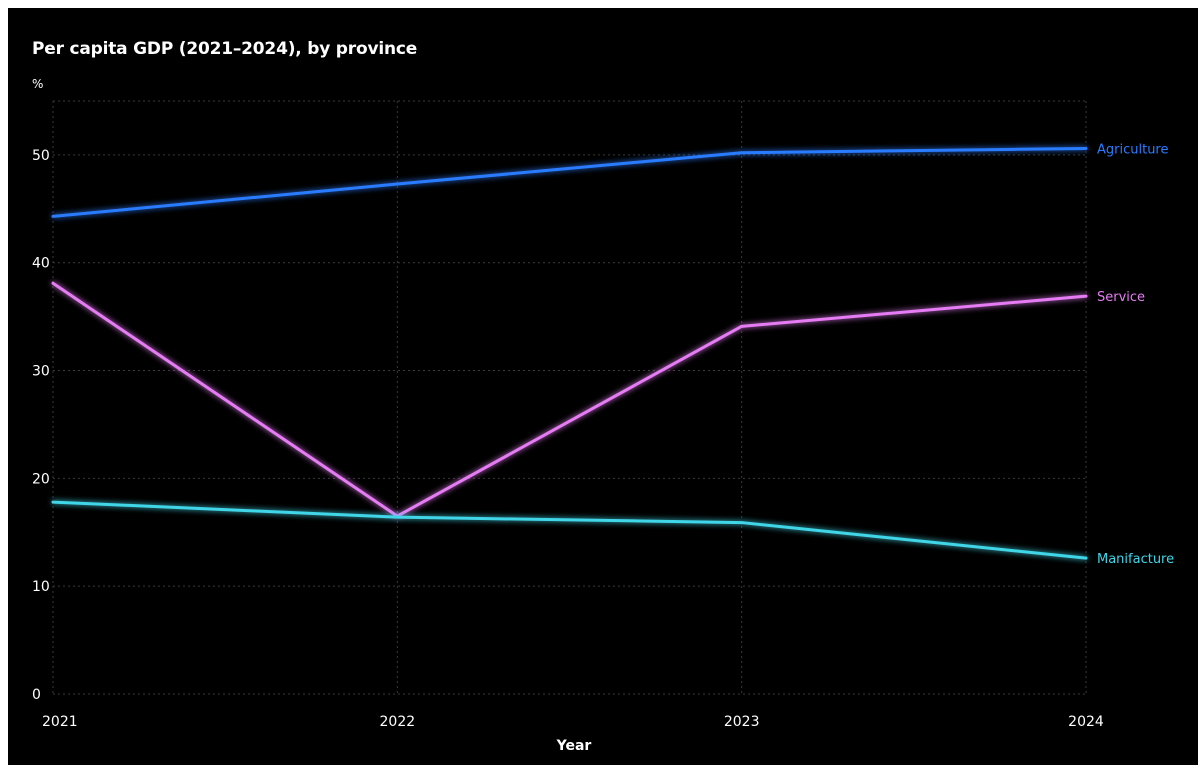 The height and width of the screenshot is (767, 1199). What do you see at coordinates (1135, 559) in the screenshot?
I see `series-label-manifacture: Manifacture` at bounding box center [1135, 559].